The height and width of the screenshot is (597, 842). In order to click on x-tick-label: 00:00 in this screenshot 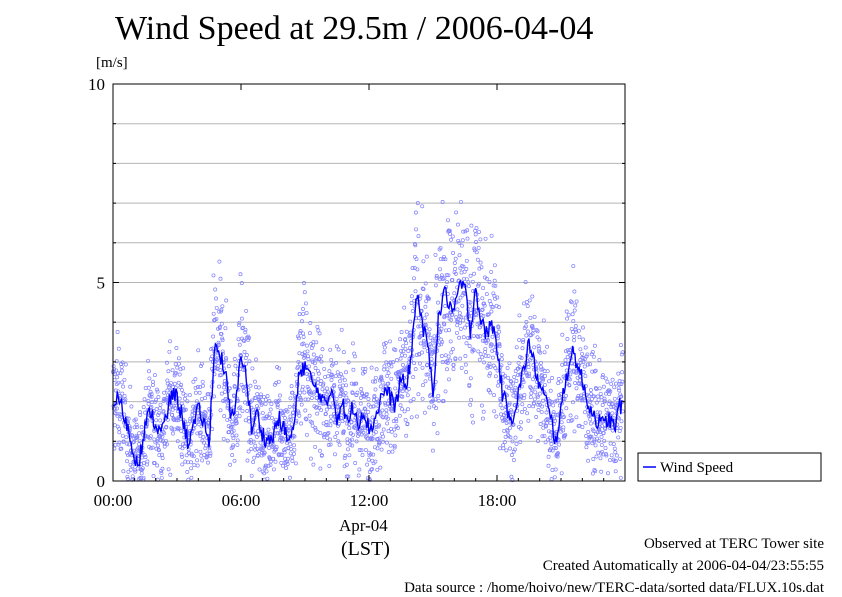, I will do `click(113, 500)`.